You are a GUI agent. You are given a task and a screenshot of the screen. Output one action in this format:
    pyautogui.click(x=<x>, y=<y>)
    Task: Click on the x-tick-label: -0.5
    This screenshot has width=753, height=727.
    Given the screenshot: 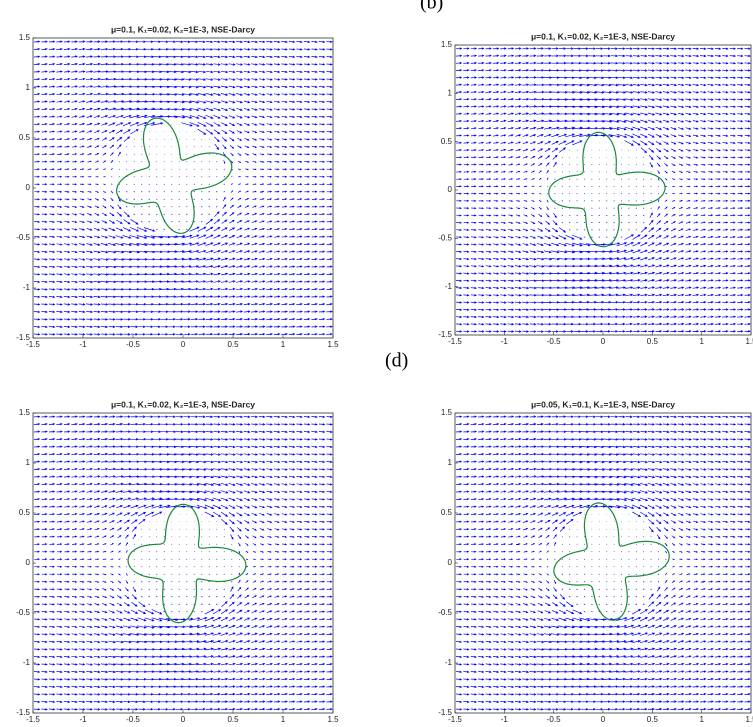 What is the action you would take?
    pyautogui.click(x=133, y=719)
    